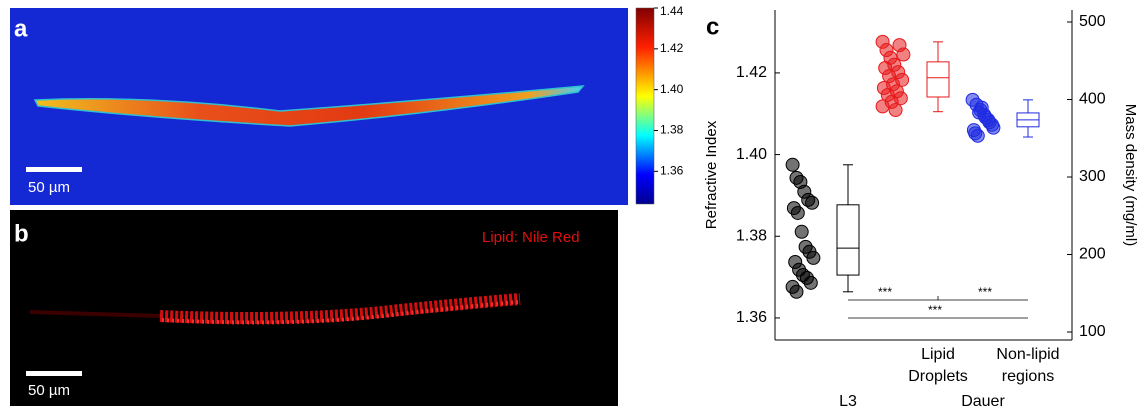  I want to click on y2-tick-label: 400, so click(1092, 99).